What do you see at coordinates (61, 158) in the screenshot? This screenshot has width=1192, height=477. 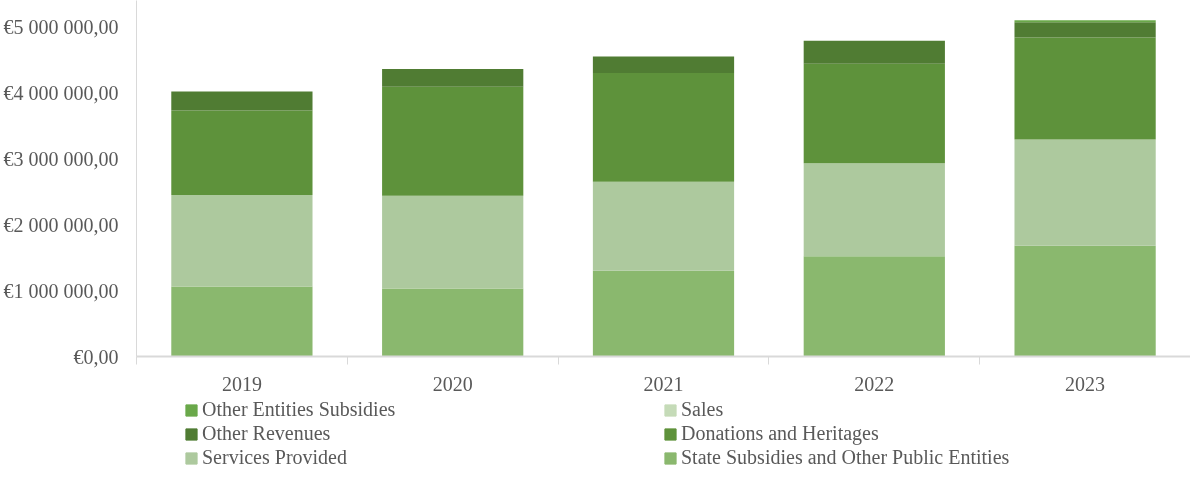 I see `y-tick-label: €3 000 000,00` at bounding box center [61, 158].